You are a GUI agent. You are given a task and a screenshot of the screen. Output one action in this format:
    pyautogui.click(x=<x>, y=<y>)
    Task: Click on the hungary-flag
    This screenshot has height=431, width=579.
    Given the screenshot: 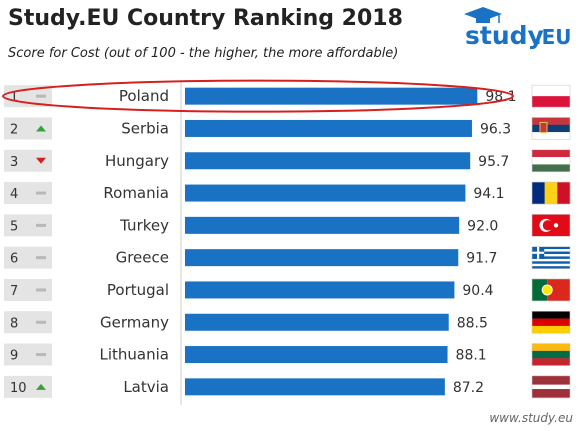 What is the action you would take?
    pyautogui.click(x=551, y=161)
    